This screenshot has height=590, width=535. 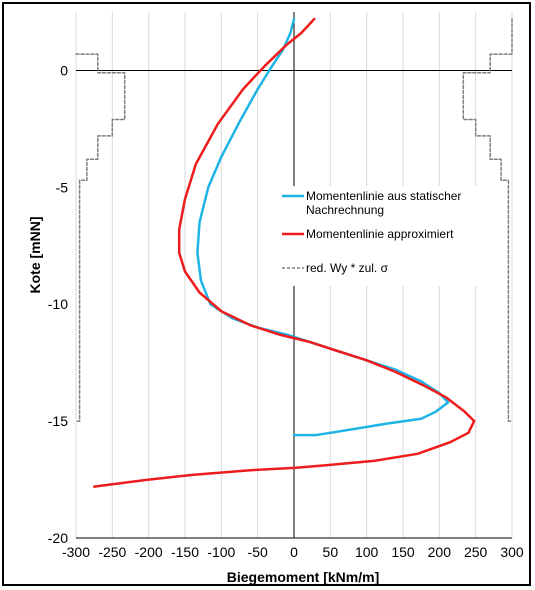 What do you see at coordinates (35, 255) in the screenshot?
I see `y-axis-title: Kote [mNN]` at bounding box center [35, 255].